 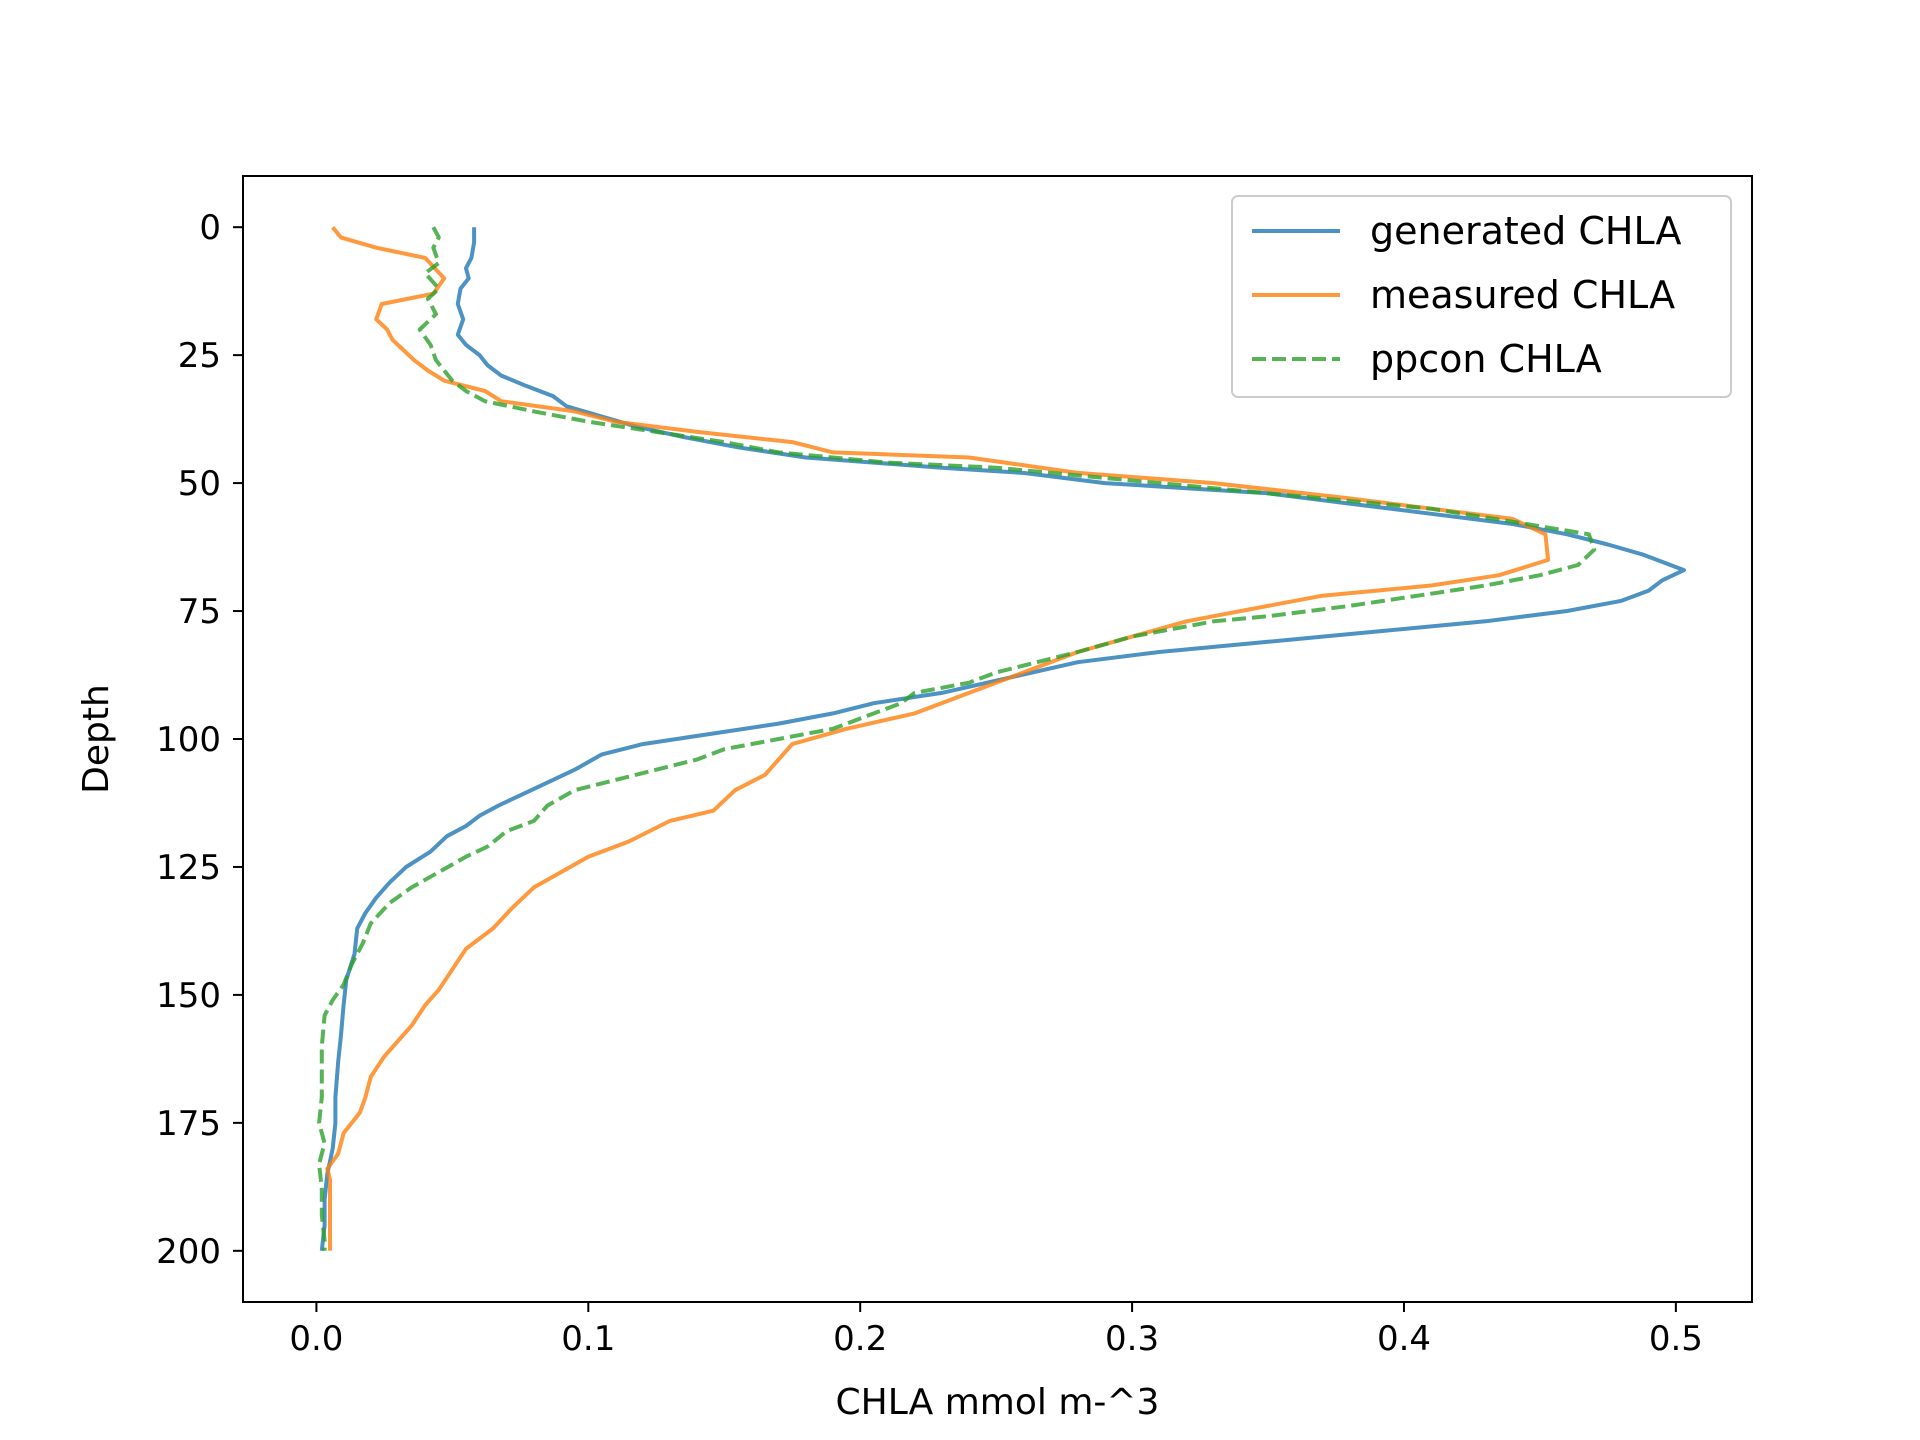 I want to click on y-axis-ticks: 0 25 50 75 100 125 150 175 200, so click(x=199, y=740).